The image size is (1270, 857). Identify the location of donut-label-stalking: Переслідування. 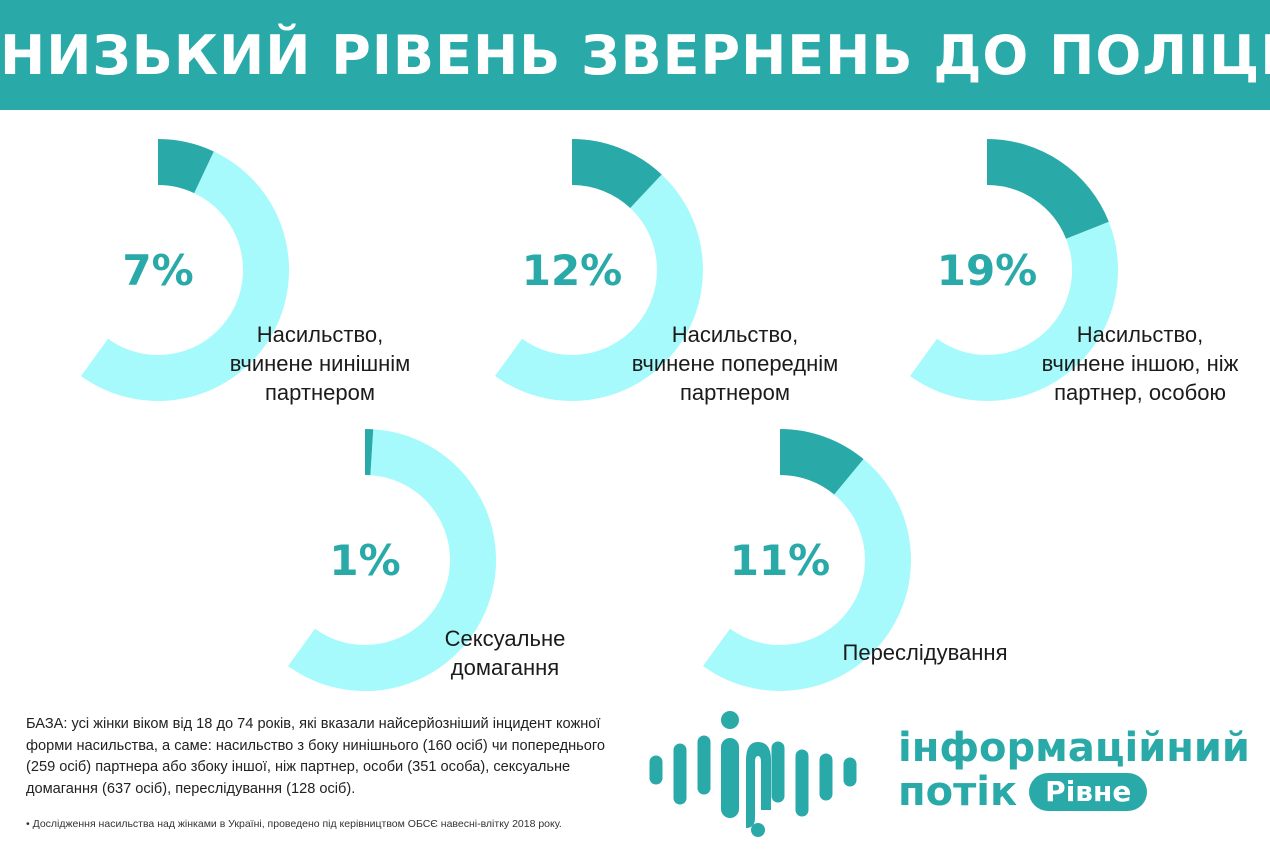
(925, 652).